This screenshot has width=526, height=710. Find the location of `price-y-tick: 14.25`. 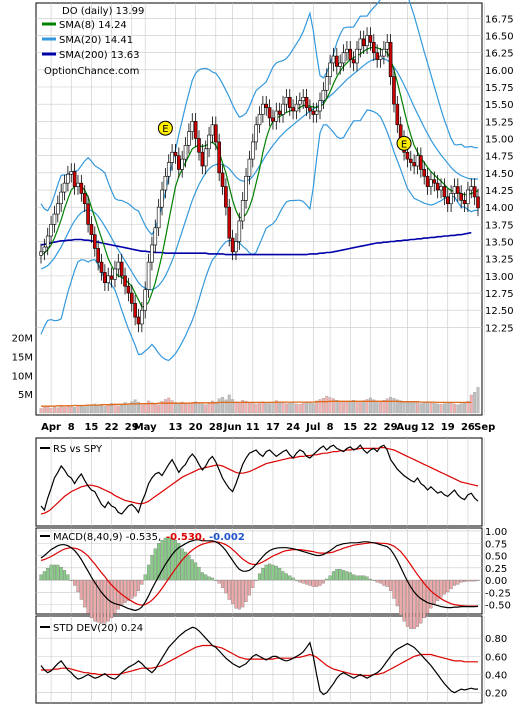

price-y-tick: 14.25 is located at coordinates (499, 191).